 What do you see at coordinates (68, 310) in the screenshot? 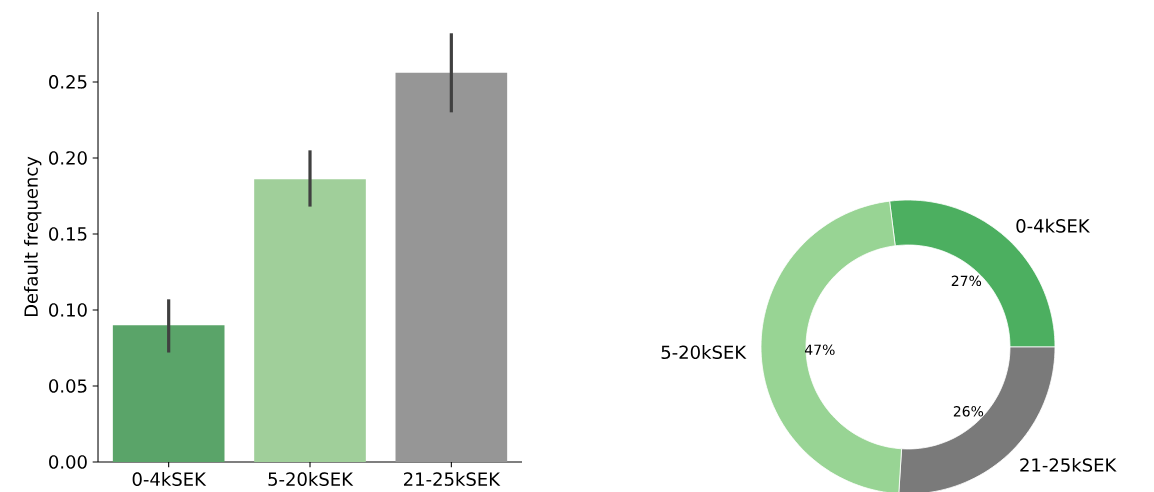
I see `y-tick-label: 0.10` at bounding box center [68, 310].